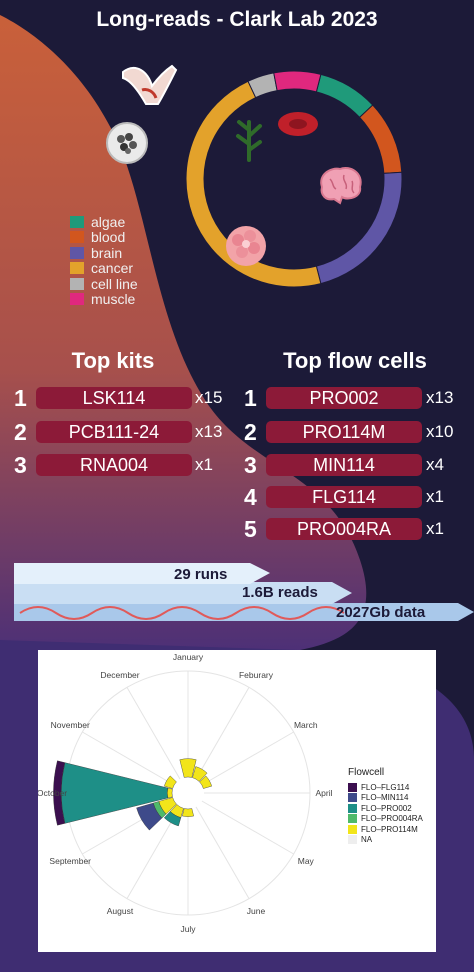  Describe the element at coordinates (114, 465) in the screenshot. I see `kit-name: RNA004` at that location.